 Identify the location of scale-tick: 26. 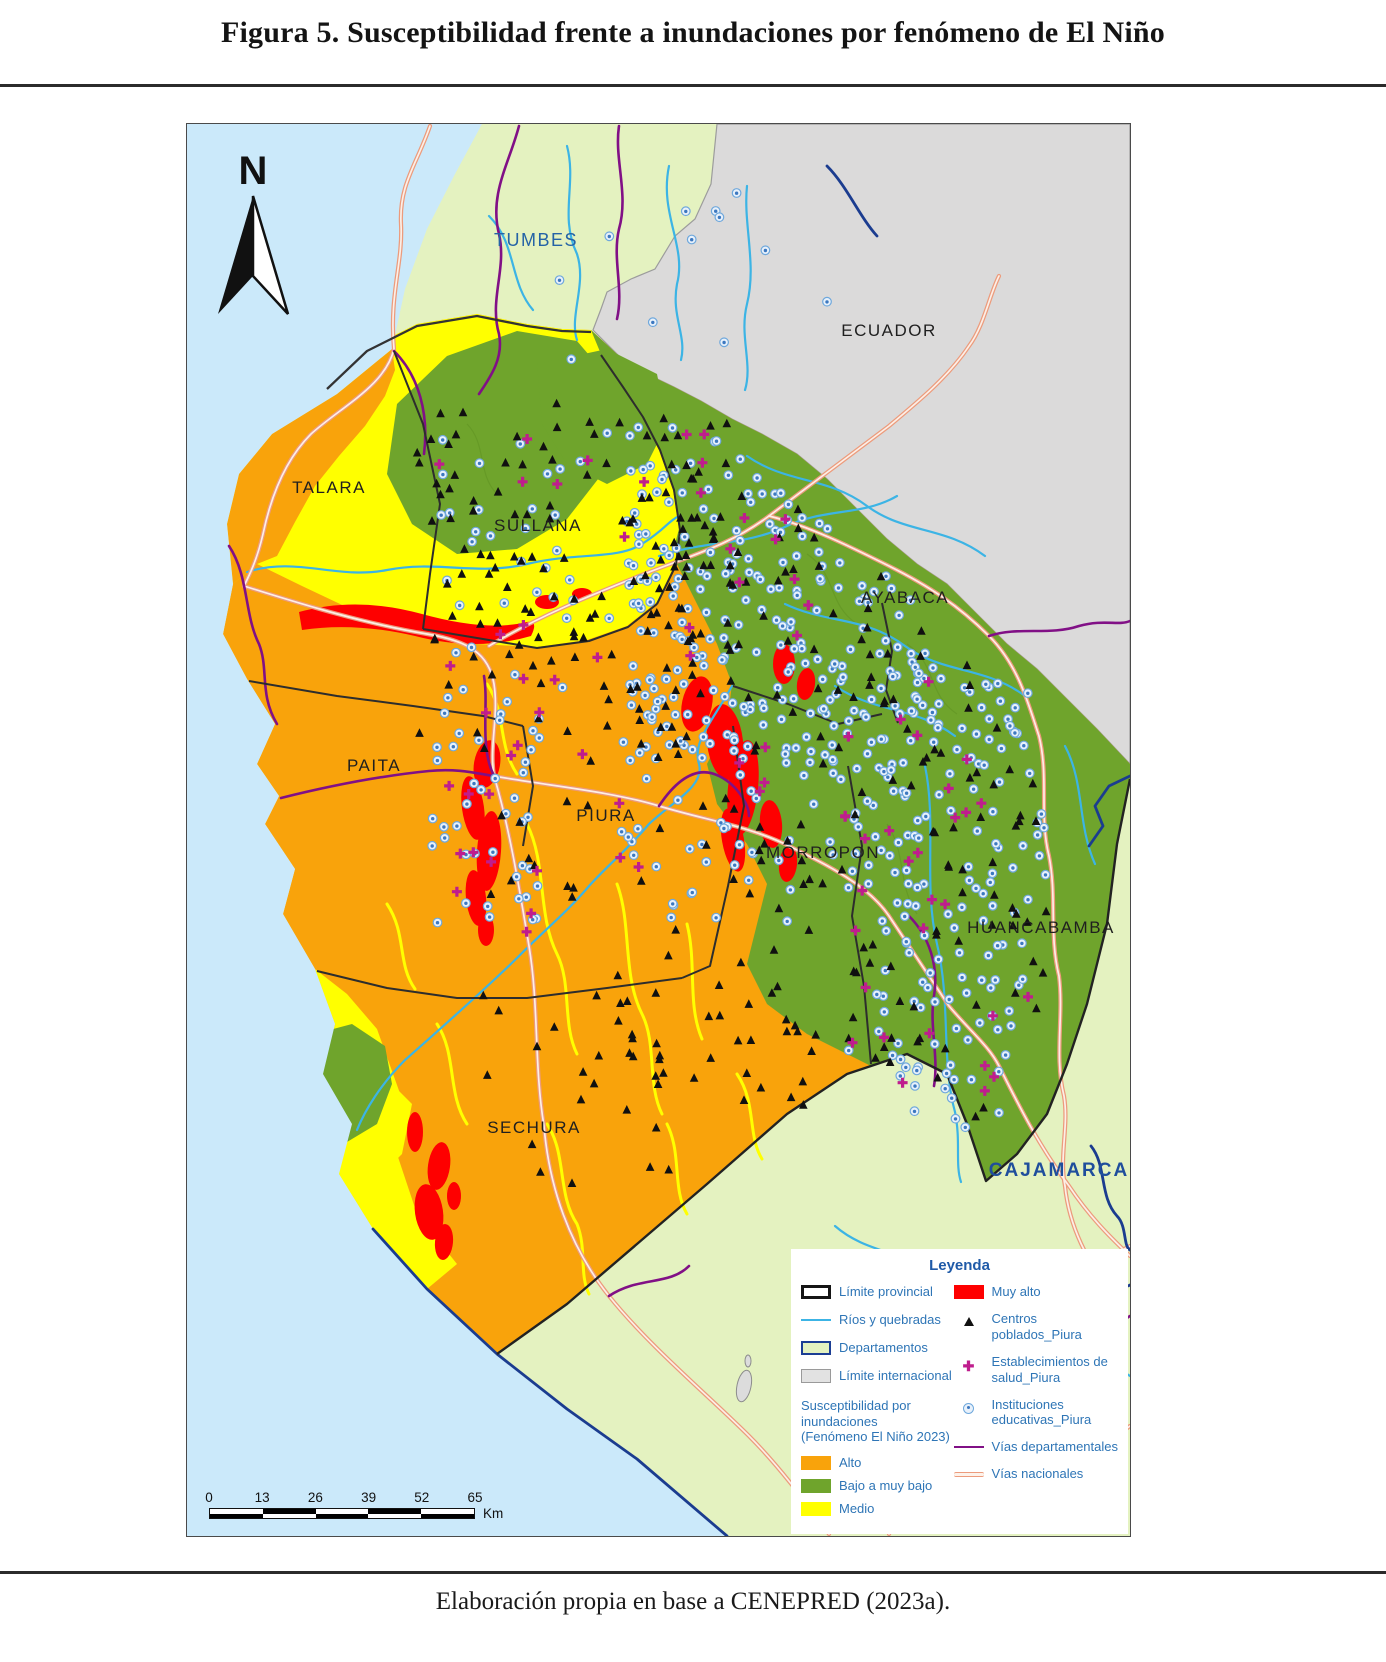
(315, 1497).